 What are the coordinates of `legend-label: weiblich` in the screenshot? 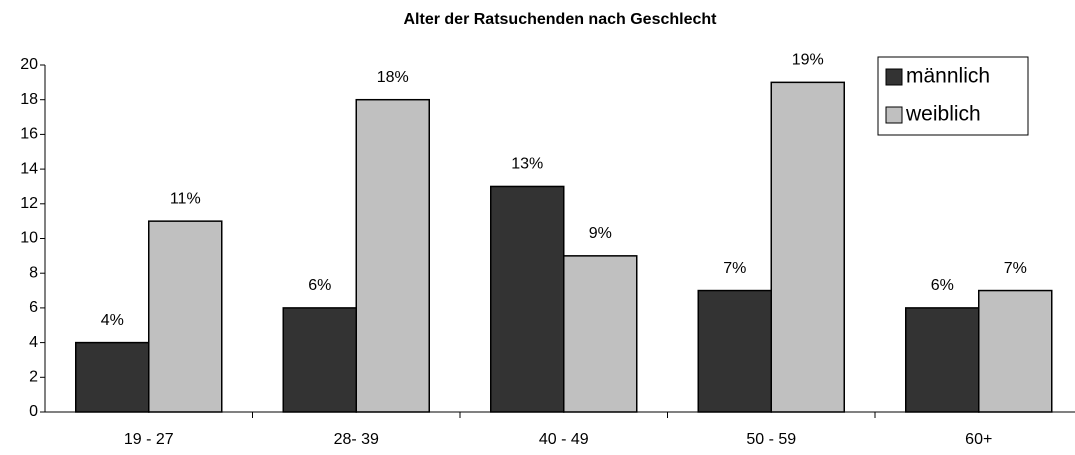 It's located at (943, 114).